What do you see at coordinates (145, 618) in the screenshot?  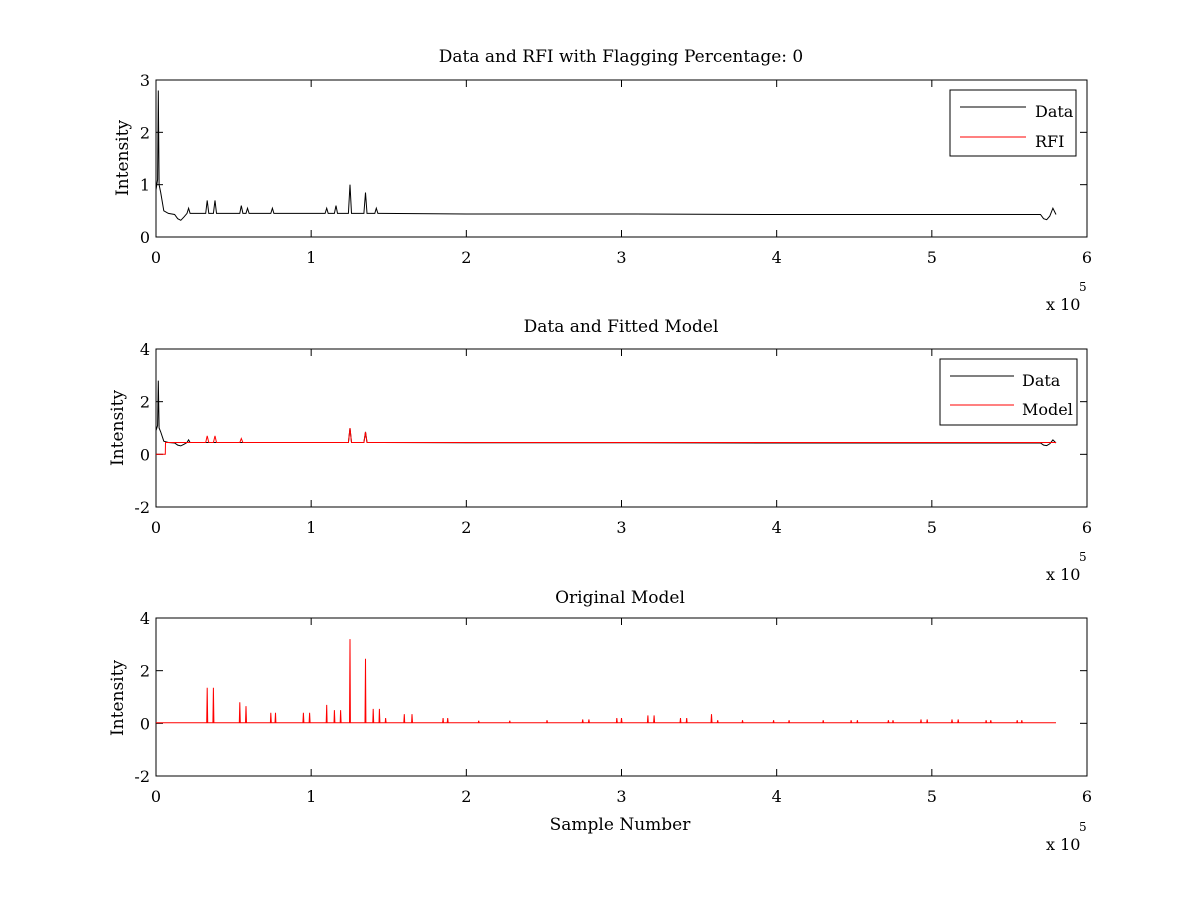 I see `subplot-3-ytick-label: 4` at bounding box center [145, 618].